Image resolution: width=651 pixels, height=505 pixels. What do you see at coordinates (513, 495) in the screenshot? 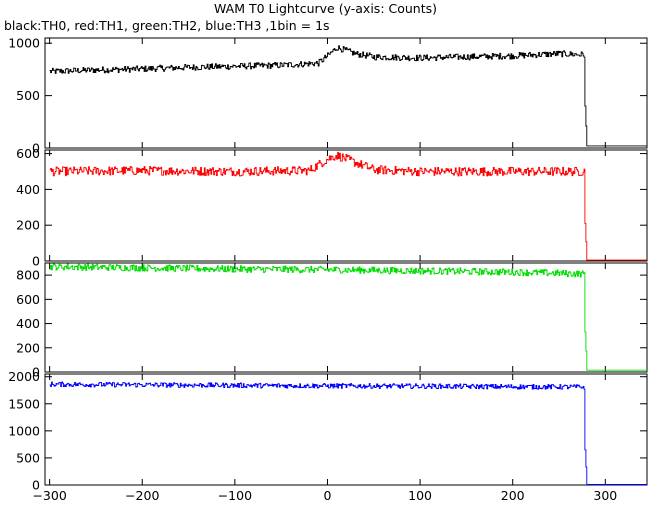
I see `x-tick-label: 200` at bounding box center [513, 495].